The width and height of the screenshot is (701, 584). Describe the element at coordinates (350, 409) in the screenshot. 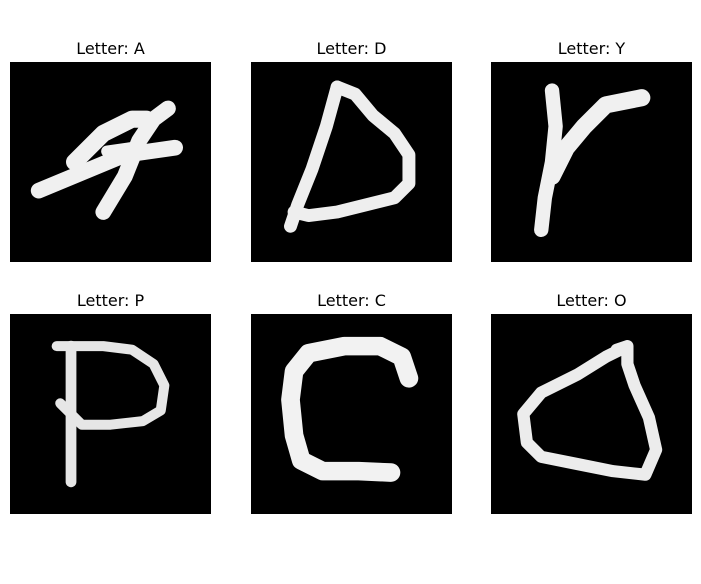

I see `handwritten-letter-c` at that location.